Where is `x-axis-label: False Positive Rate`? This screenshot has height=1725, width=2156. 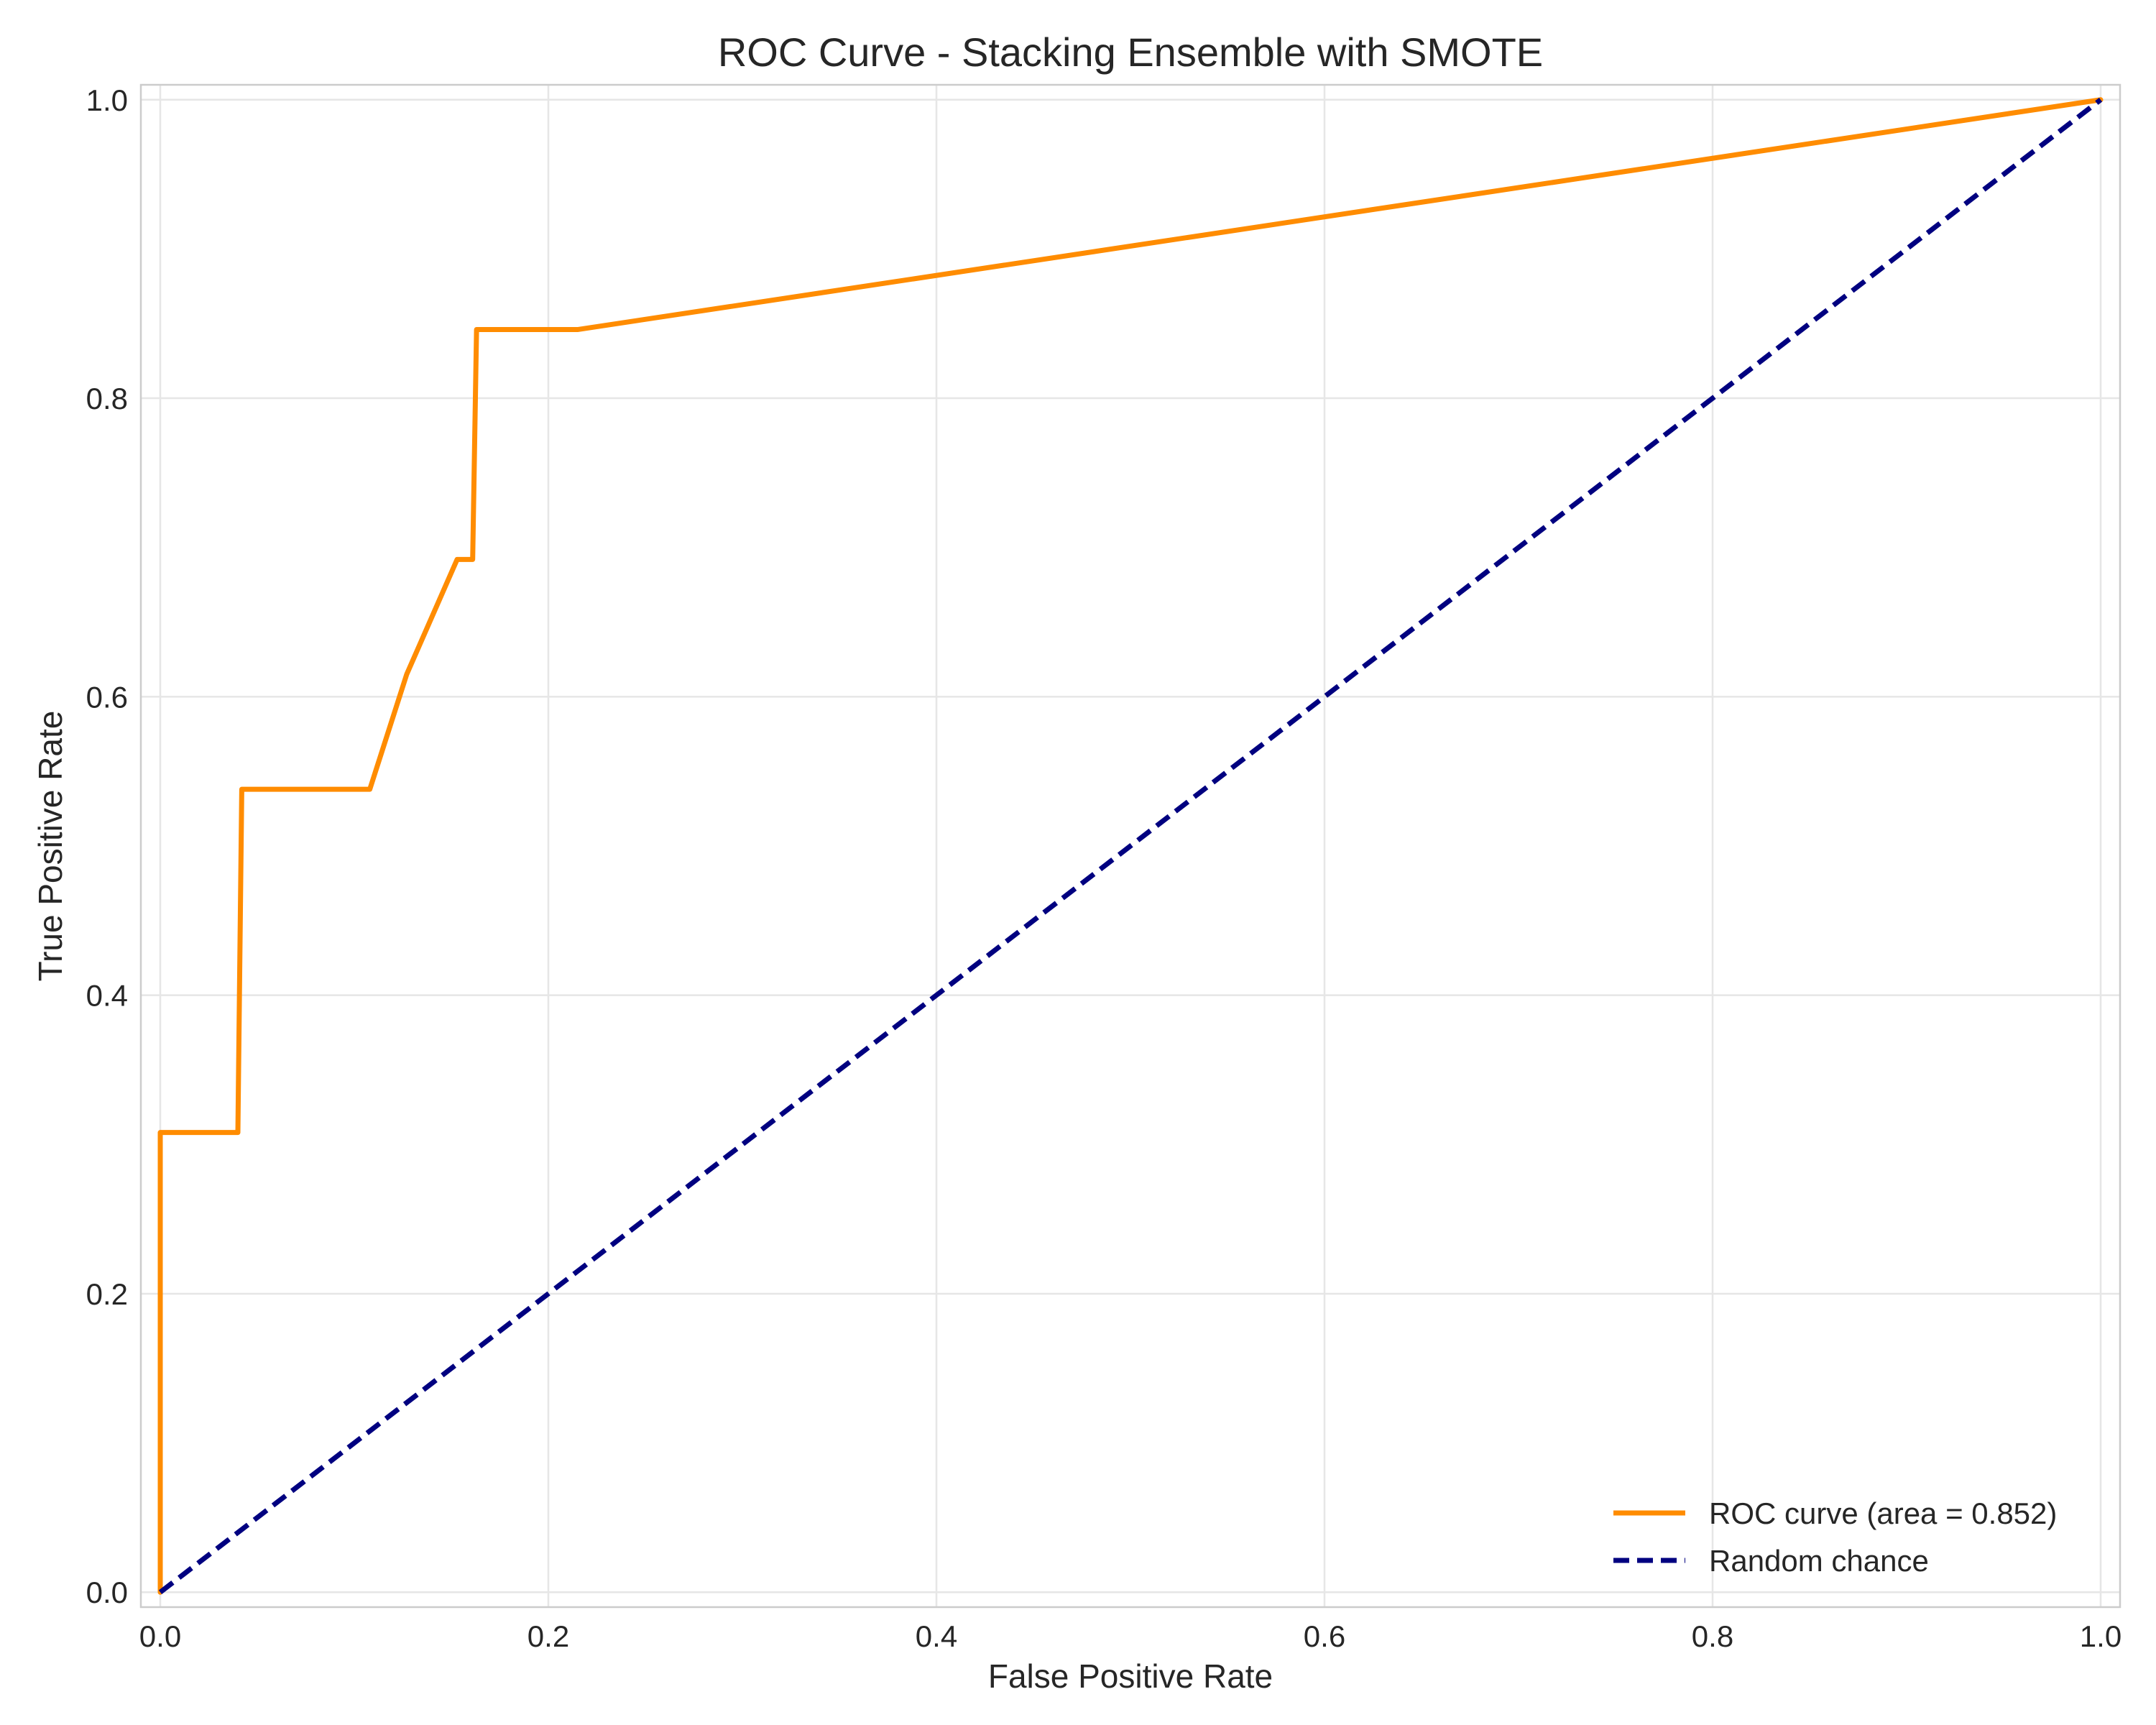 x-axis-label: False Positive Rate is located at coordinates (1130, 1676).